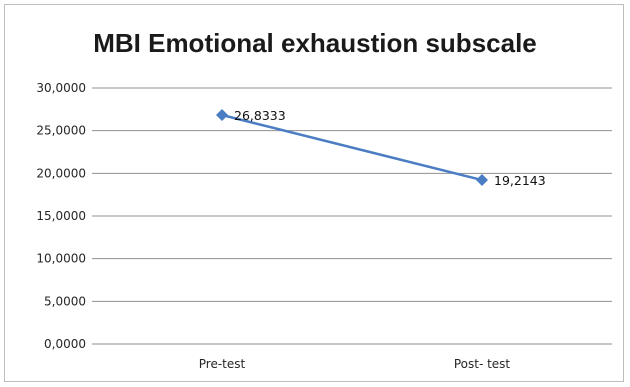  Describe the element at coordinates (61, 173) in the screenshot. I see `y-tick-label: 20,0000` at that location.